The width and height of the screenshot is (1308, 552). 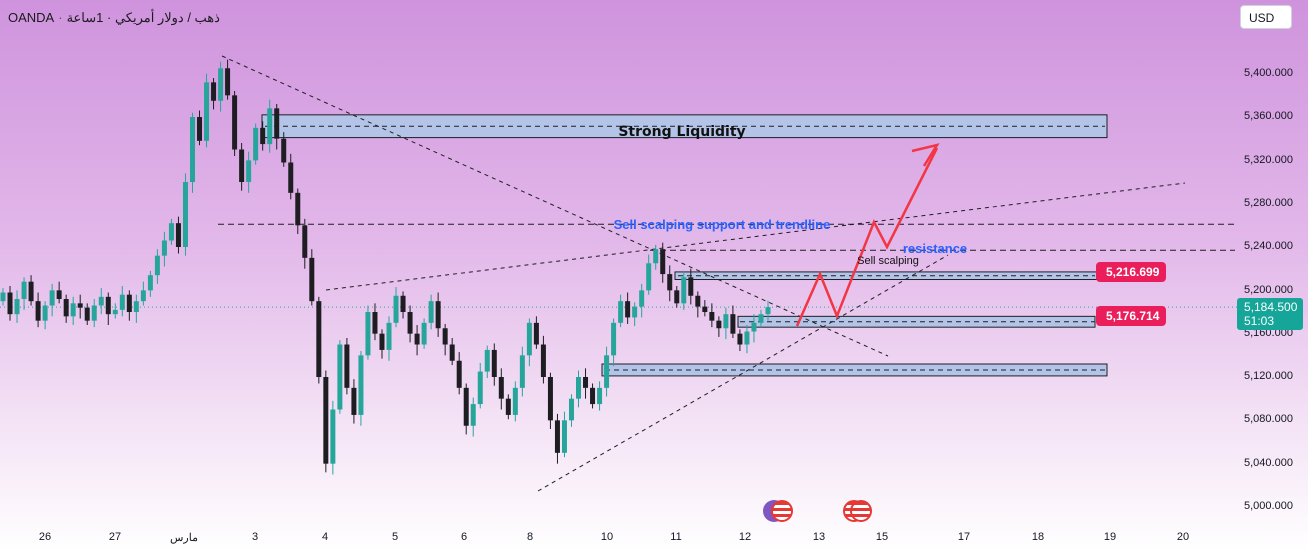 I want to click on sell-scalping-support-label: Sell scalping support and trendline, so click(x=722, y=224).